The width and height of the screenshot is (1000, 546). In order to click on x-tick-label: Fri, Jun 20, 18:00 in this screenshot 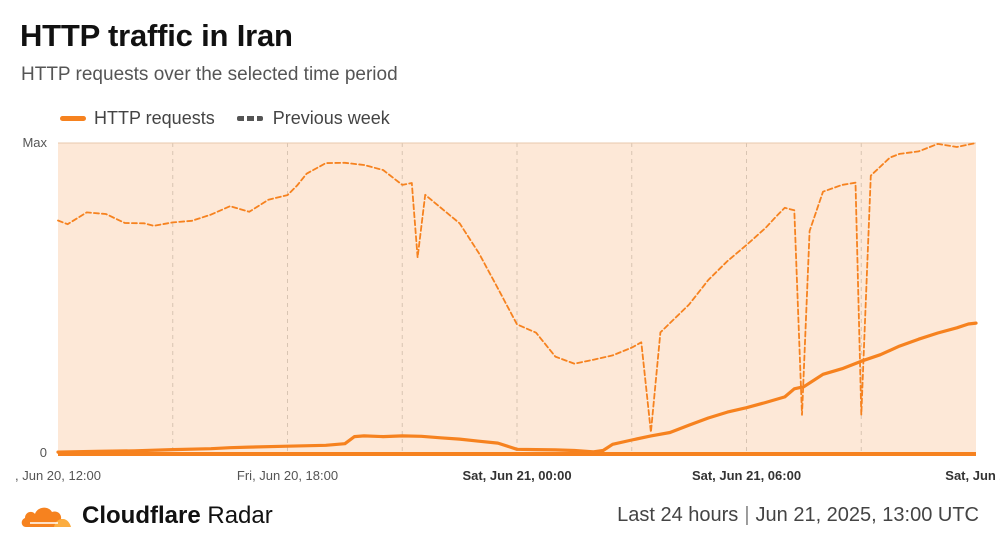, I will do `click(287, 475)`.